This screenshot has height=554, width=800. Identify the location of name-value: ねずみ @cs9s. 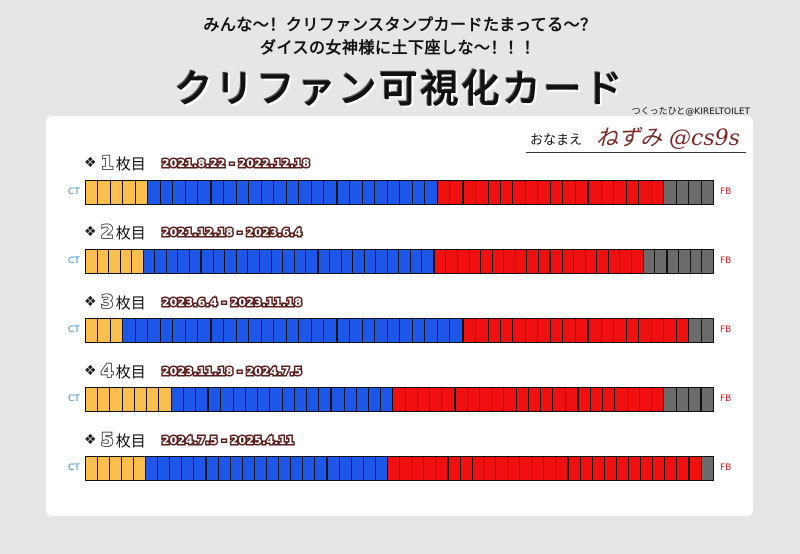
(668, 138).